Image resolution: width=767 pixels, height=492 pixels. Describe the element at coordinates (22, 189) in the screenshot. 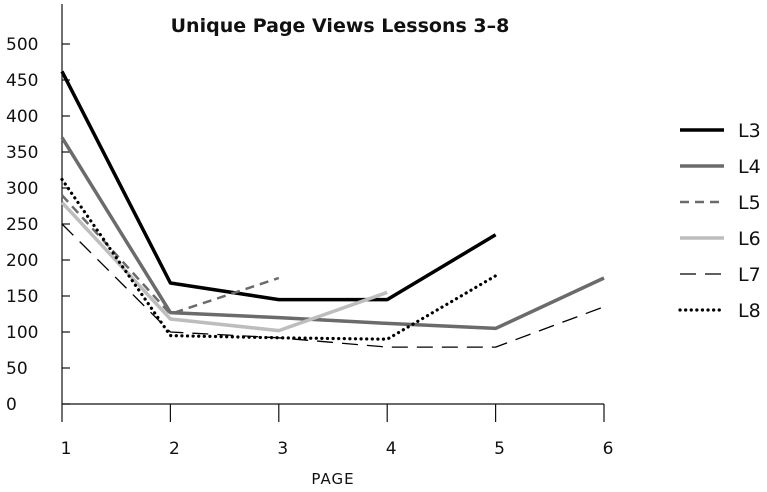

I see `y-tick-label: 300` at that location.